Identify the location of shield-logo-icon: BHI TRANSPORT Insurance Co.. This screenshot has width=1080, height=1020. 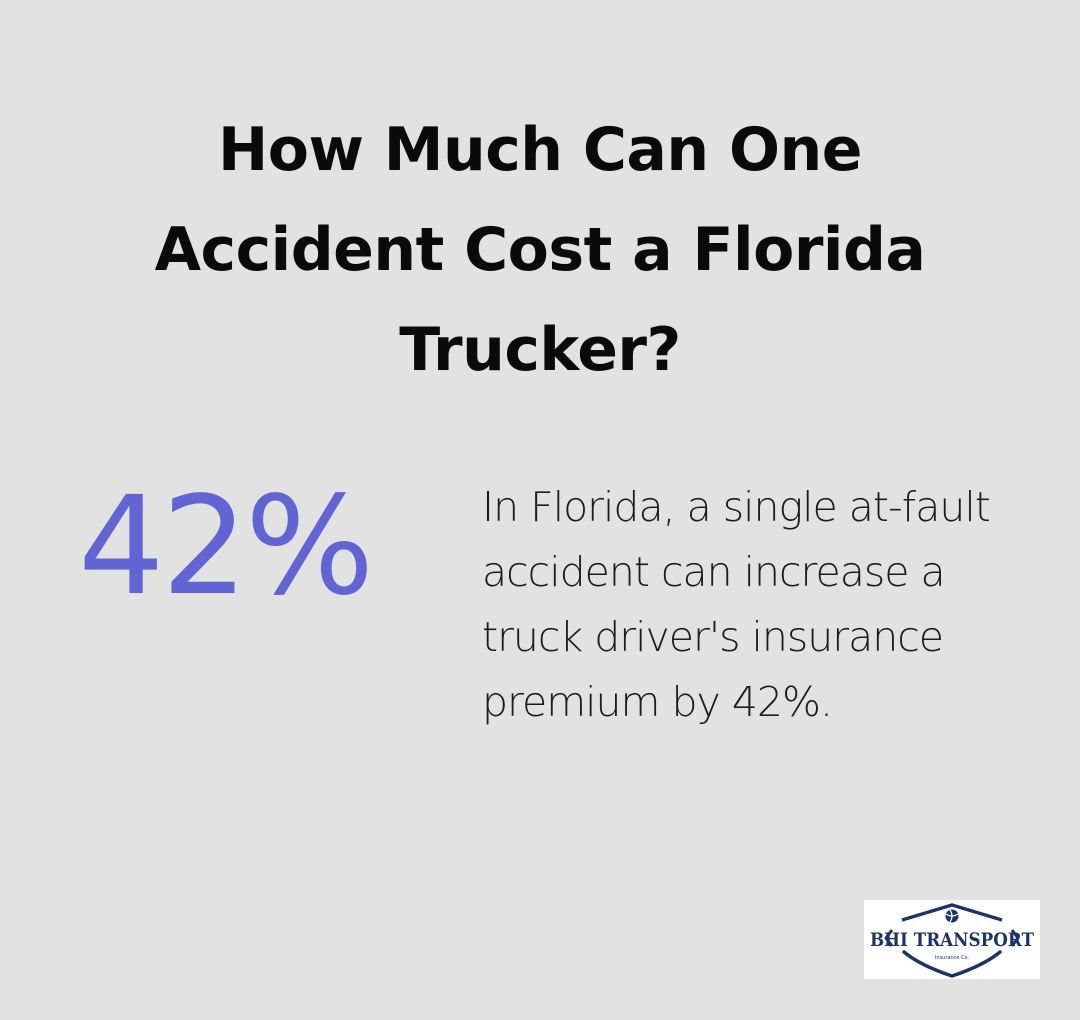
(952, 940).